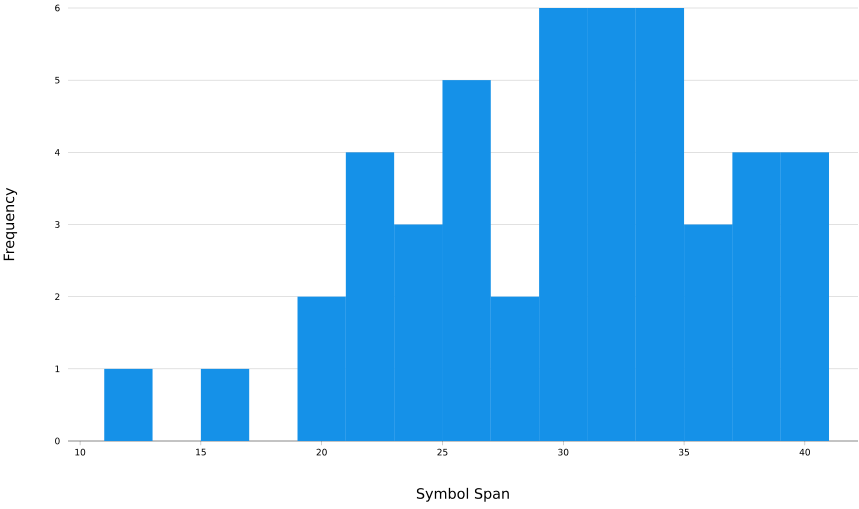  What do you see at coordinates (57, 80) in the screenshot?
I see `y-tick-label: 5` at bounding box center [57, 80].